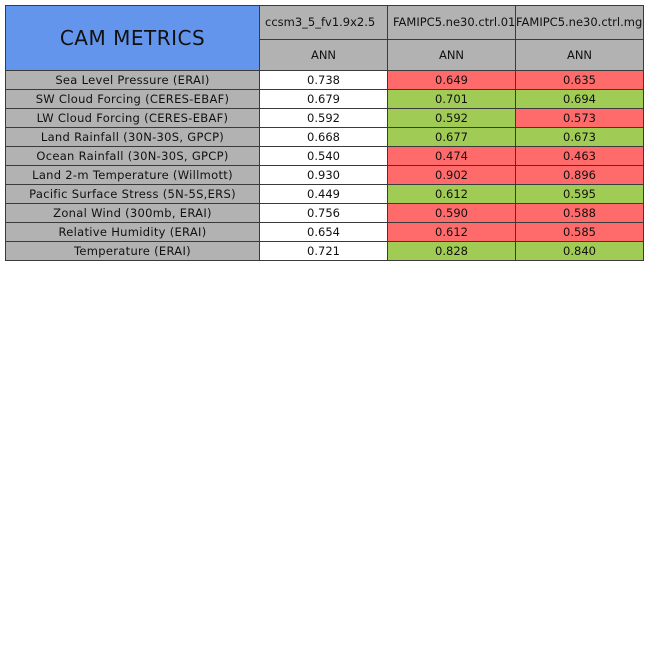 This screenshot has height=648, width=648. What do you see at coordinates (579, 99) in the screenshot?
I see `metric-value-case-3: 0.694` at bounding box center [579, 99].